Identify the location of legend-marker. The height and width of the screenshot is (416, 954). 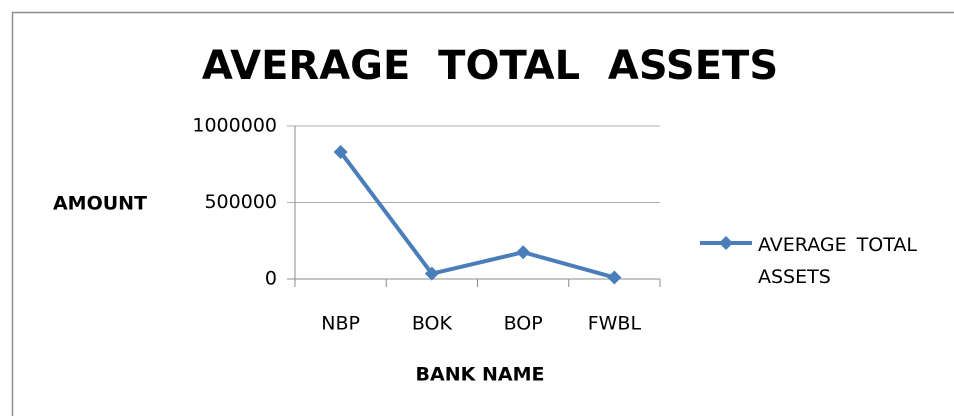
(726, 243).